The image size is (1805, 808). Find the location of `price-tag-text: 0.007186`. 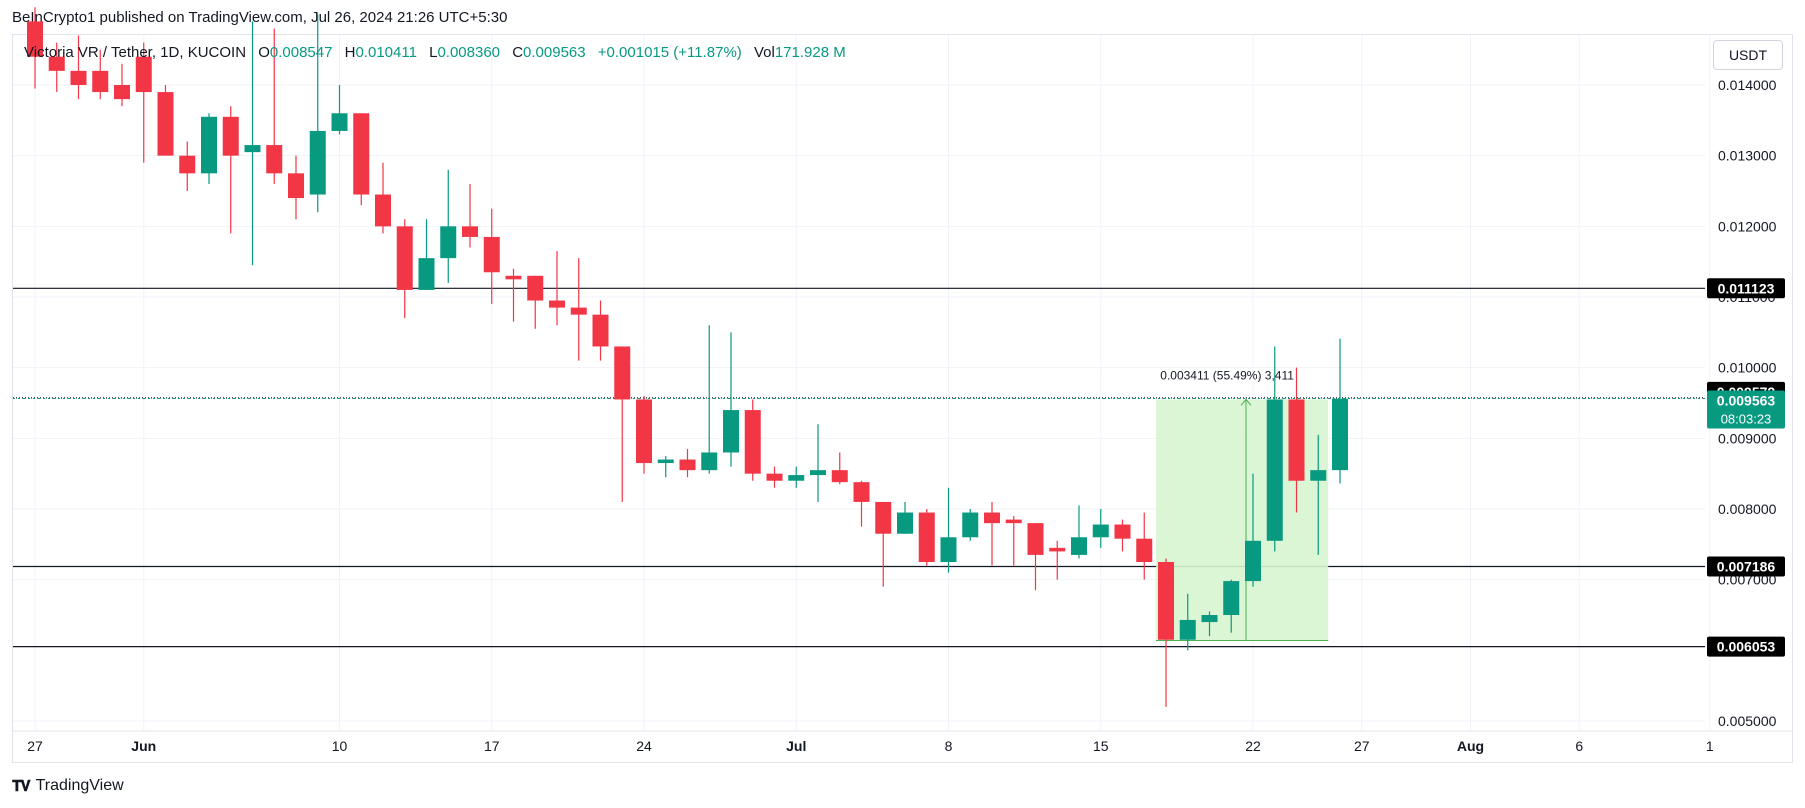

price-tag-text: 0.007186 is located at coordinates (1746, 567).